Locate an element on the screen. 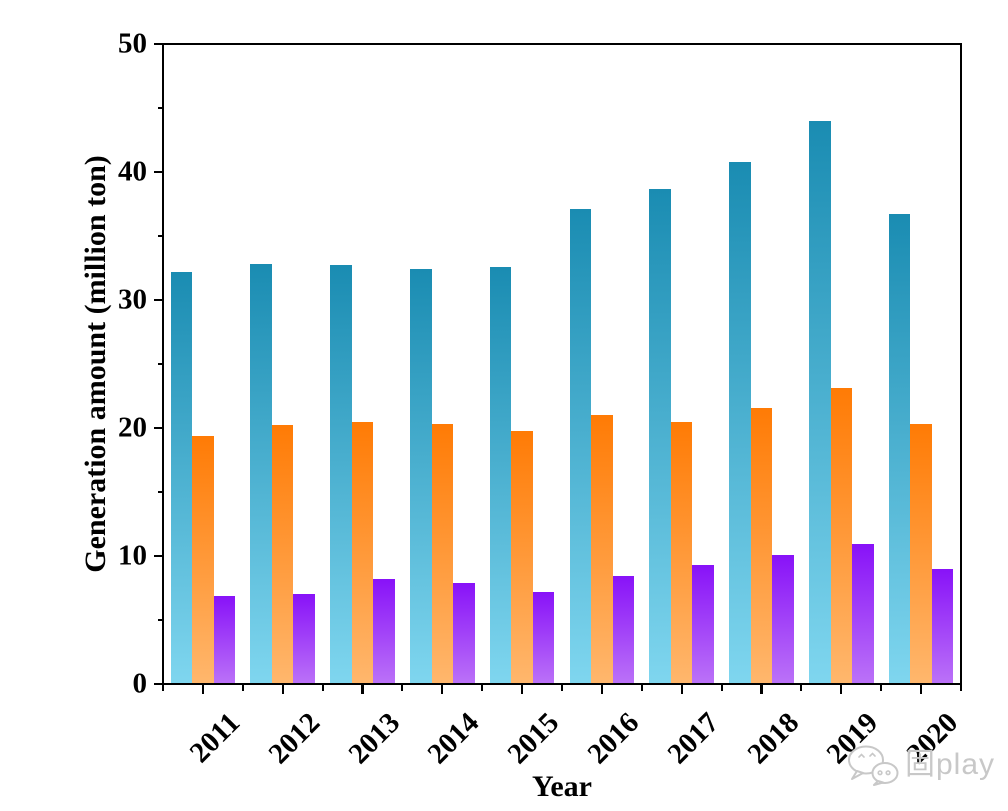 This screenshot has width=1008, height=811. bar-orange-2020 is located at coordinates (921, 554).